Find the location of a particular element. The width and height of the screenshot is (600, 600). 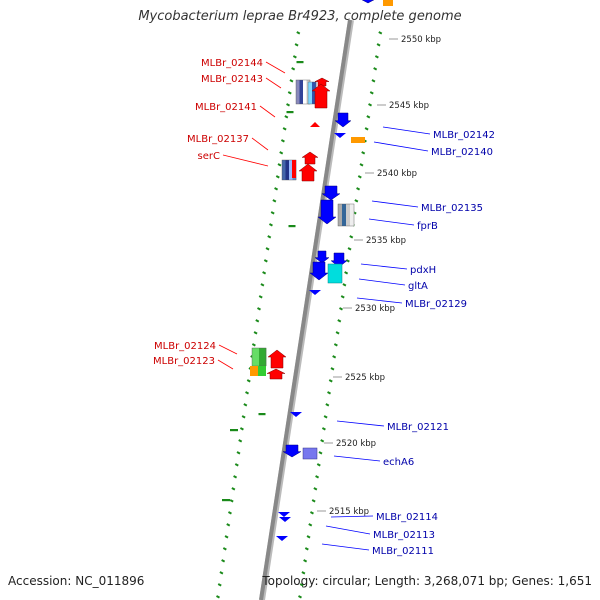

ruler-label: 2525 kbp is located at coordinates (365, 378).